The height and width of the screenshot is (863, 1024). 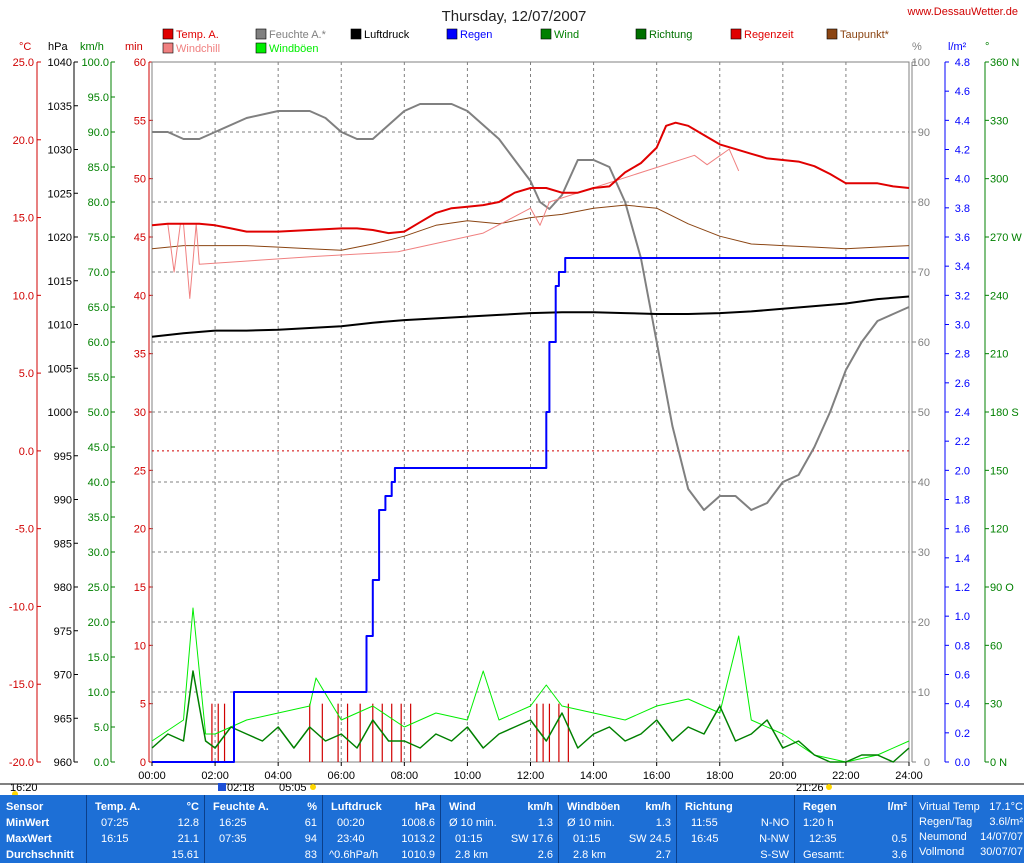 What do you see at coordinates (293, 788) in the screenshot?
I see `moonrise-time: 05:05` at bounding box center [293, 788].